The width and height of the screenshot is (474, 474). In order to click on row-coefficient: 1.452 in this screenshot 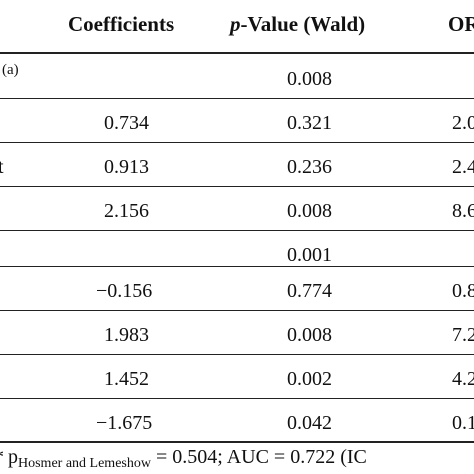, I will do `click(126, 379)`.